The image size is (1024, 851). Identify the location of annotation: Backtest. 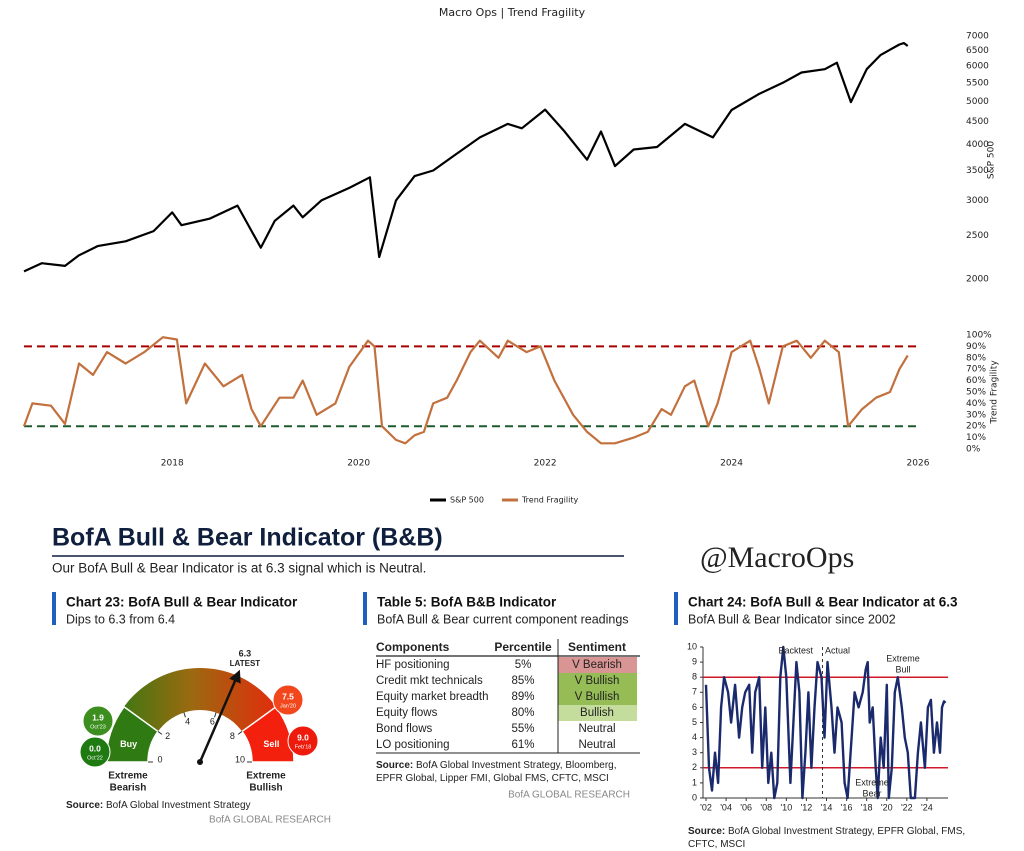
(795, 650).